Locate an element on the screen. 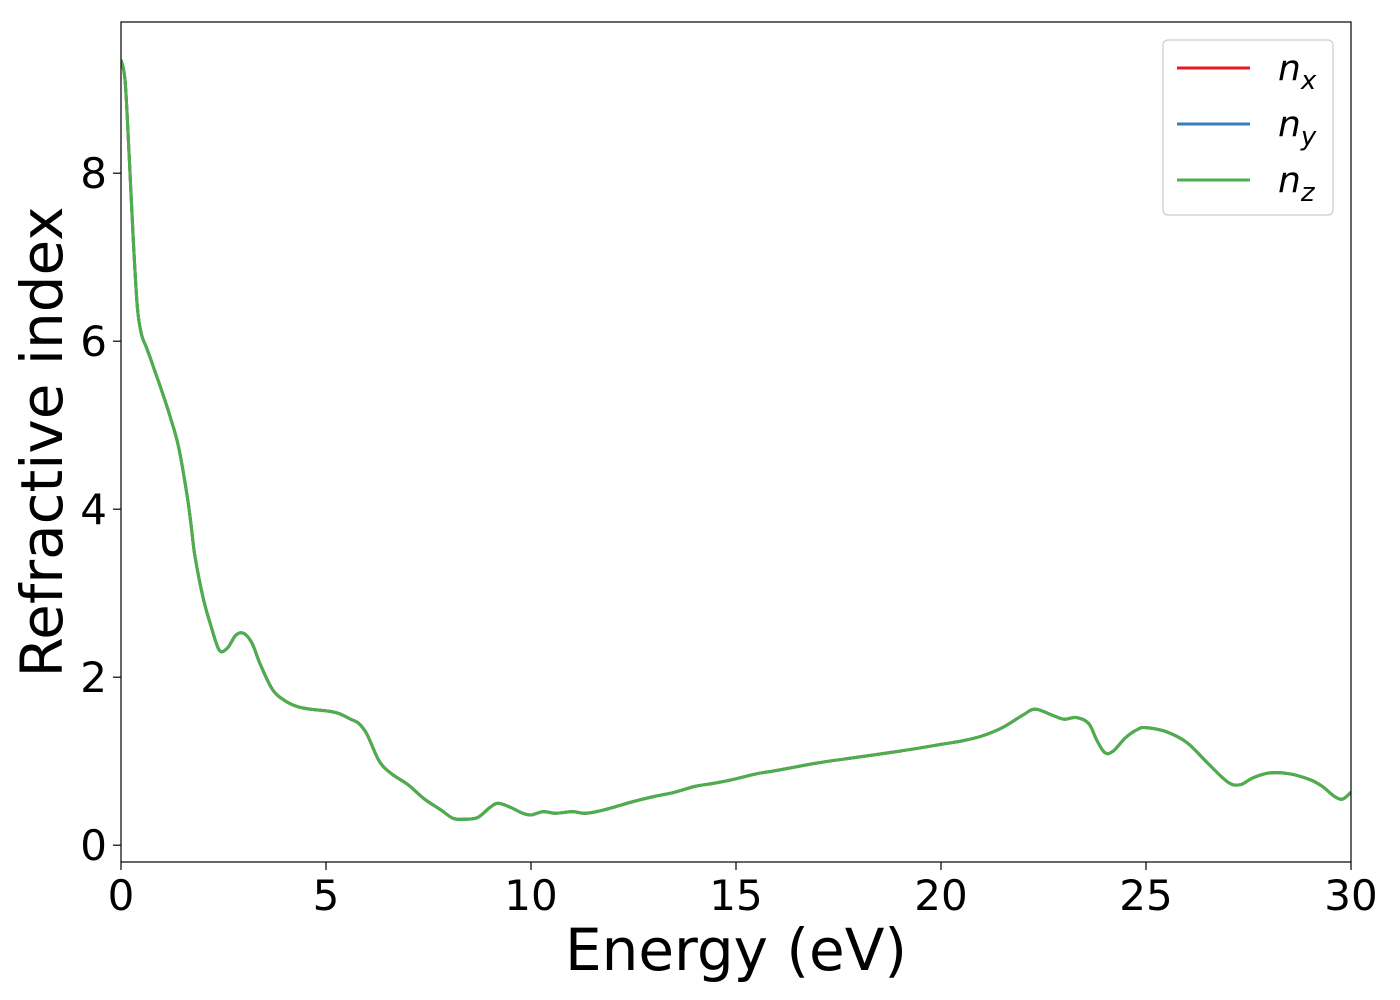 This screenshot has width=1400, height=1000. y-tick-label: 8 is located at coordinates (93, 173).